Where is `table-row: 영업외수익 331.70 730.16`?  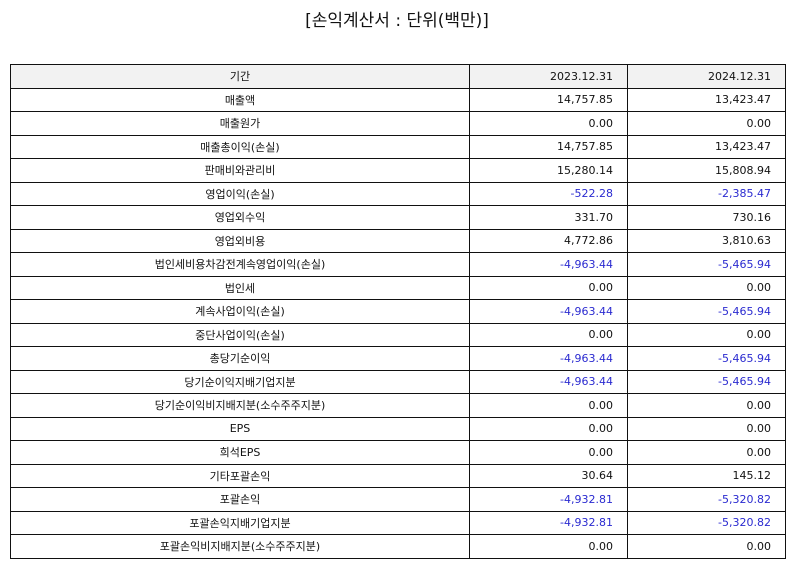 table-row: 영업외수익 331.70 730.16 is located at coordinates (398, 217).